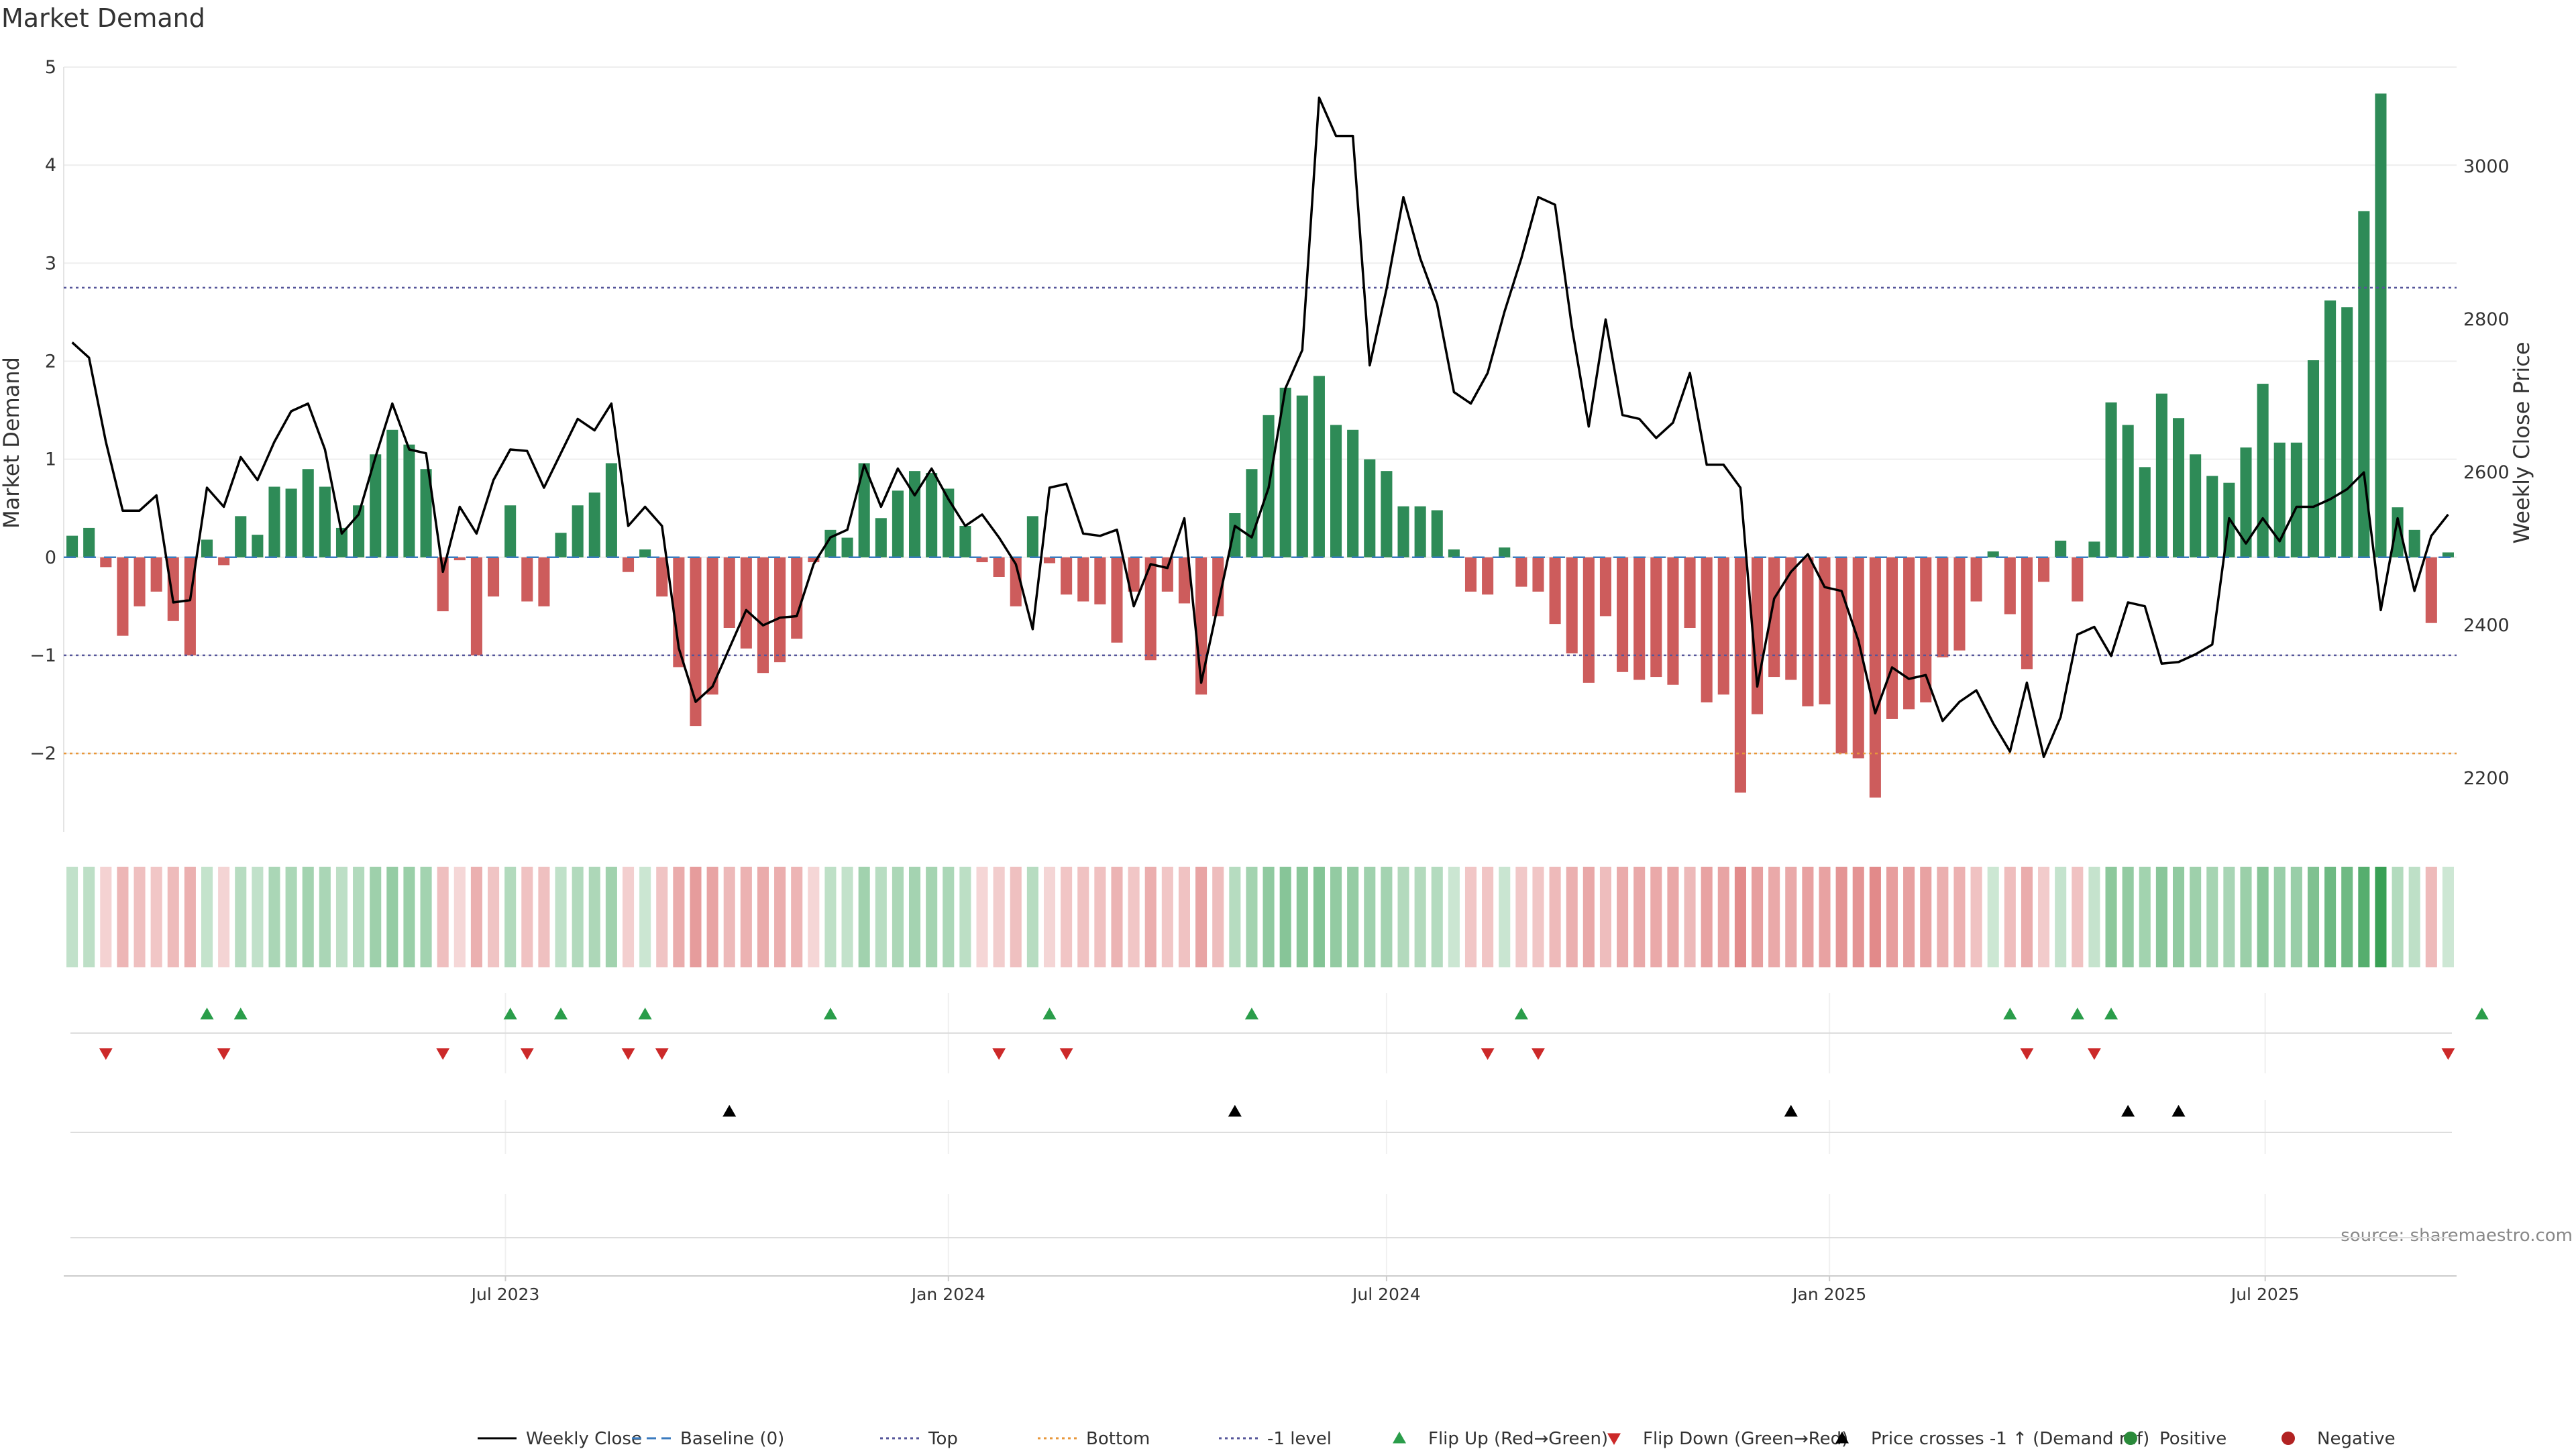 The height and width of the screenshot is (1449, 2576). I want to click on y2-tick-labels: 3000 2800 2600 2400 2200, so click(2486, 472).